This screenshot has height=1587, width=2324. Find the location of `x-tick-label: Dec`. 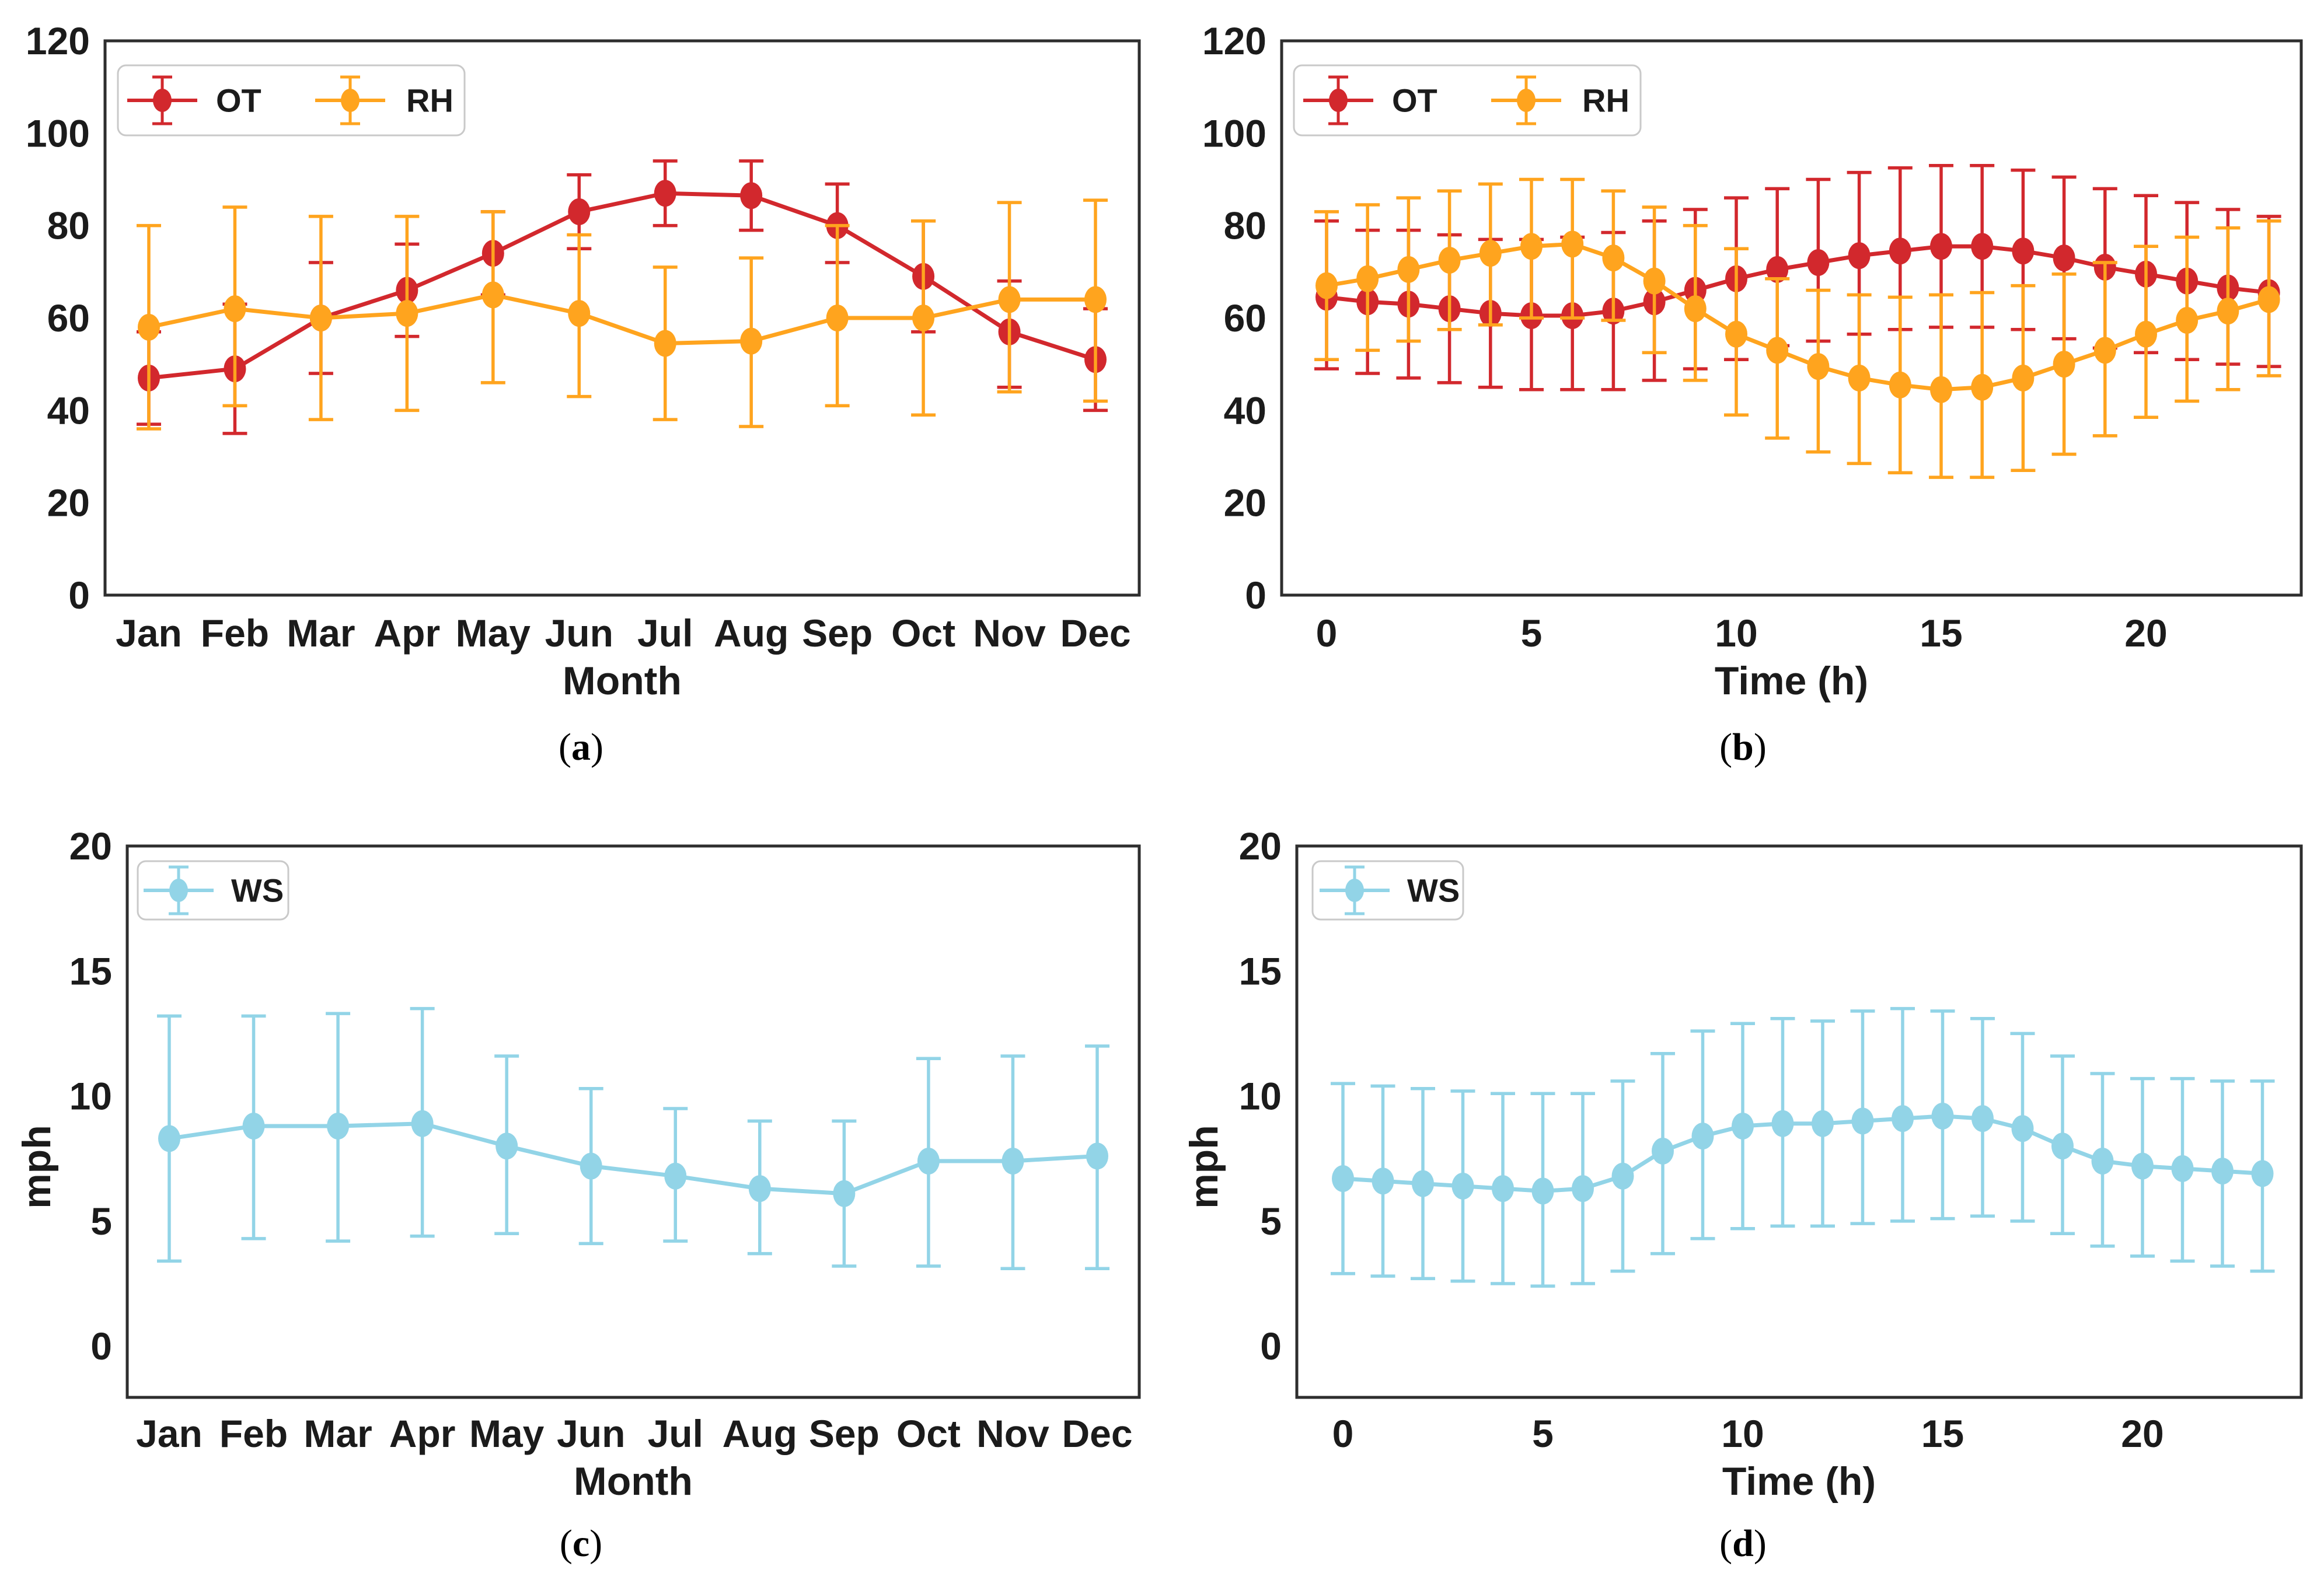

x-tick-label: Dec is located at coordinates (1097, 1434).